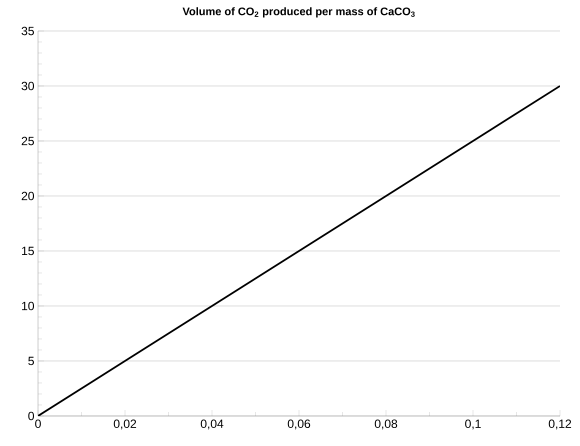  What do you see at coordinates (28, 141) in the screenshot?
I see `y-tick-label: 25` at bounding box center [28, 141].